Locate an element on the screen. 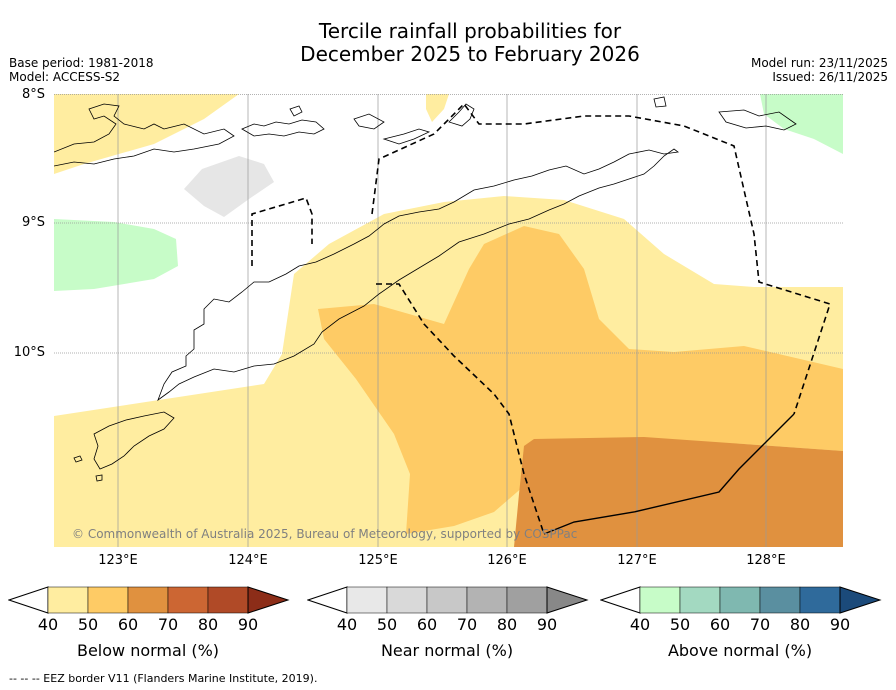 This screenshot has width=896, height=690. below-normal-70-region is located at coordinates (678, 492).